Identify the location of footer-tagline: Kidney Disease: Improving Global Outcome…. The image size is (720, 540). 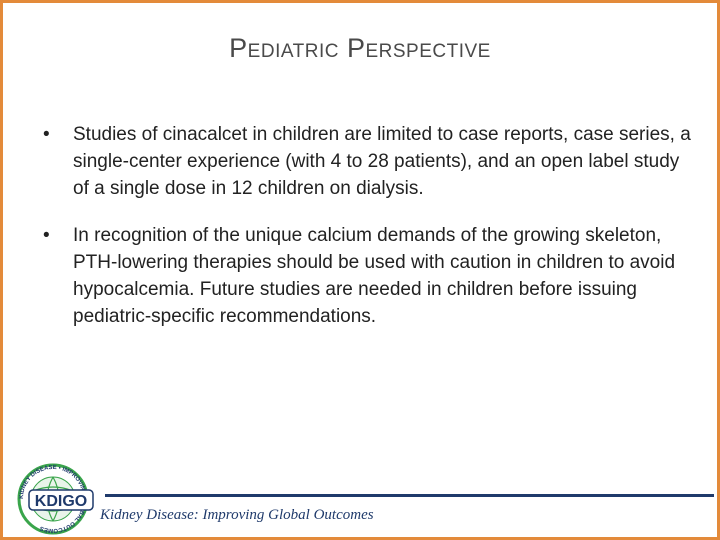
(237, 515).